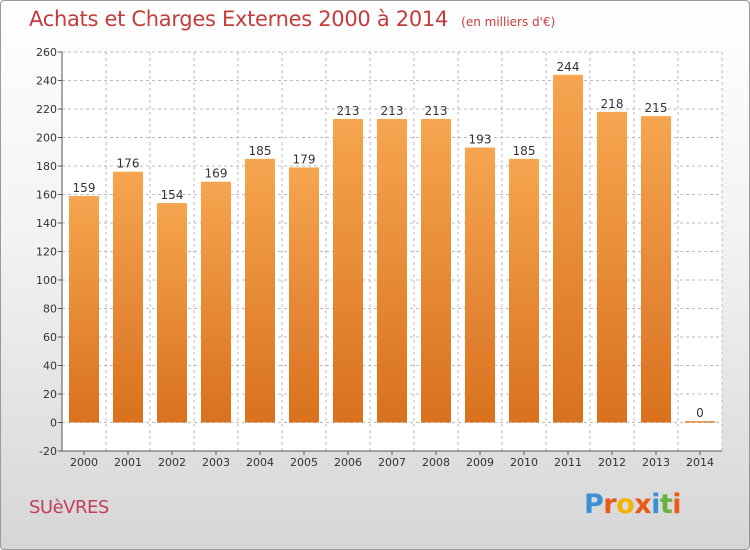  I want to click on x-tick-label: 2014, so click(700, 462).